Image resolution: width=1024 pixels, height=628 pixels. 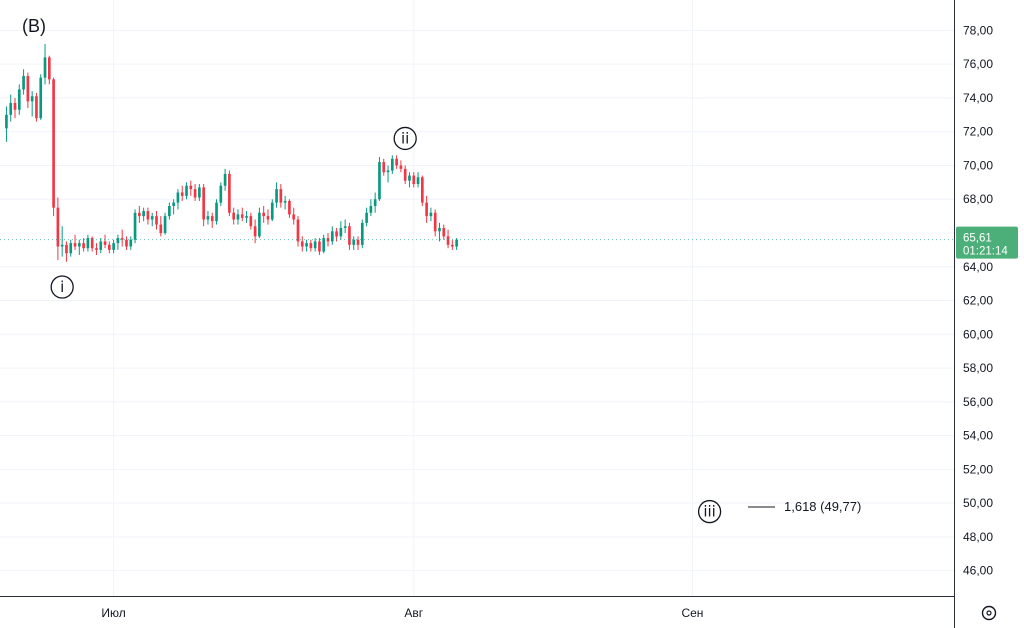 I want to click on price-tick-label: 76,00, so click(x=978, y=64).